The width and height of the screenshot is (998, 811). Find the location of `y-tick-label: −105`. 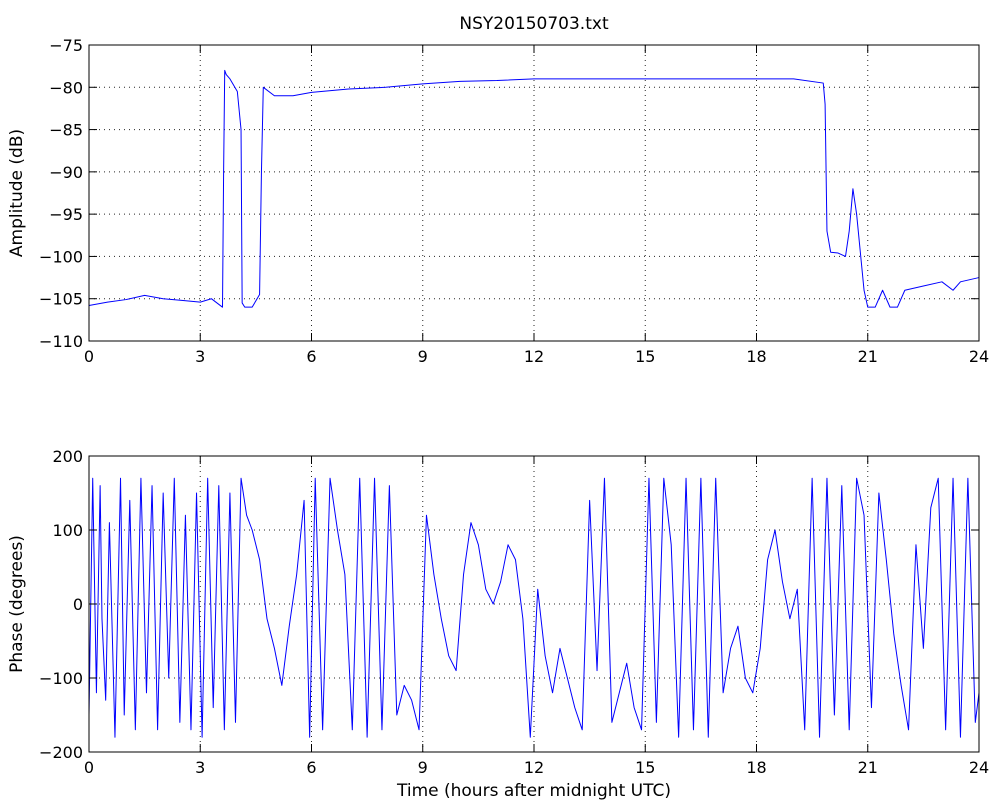

y-tick-label: −105 is located at coordinates (61, 299).